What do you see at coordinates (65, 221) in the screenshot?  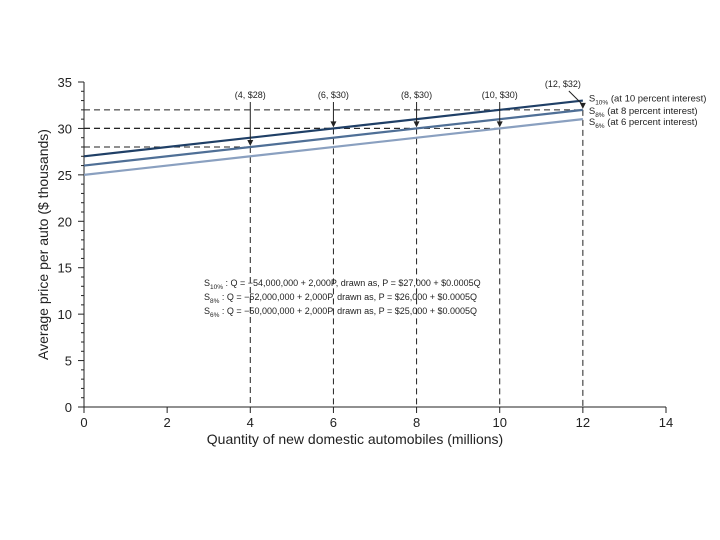 I see `y-tick-label: 20` at bounding box center [65, 221].